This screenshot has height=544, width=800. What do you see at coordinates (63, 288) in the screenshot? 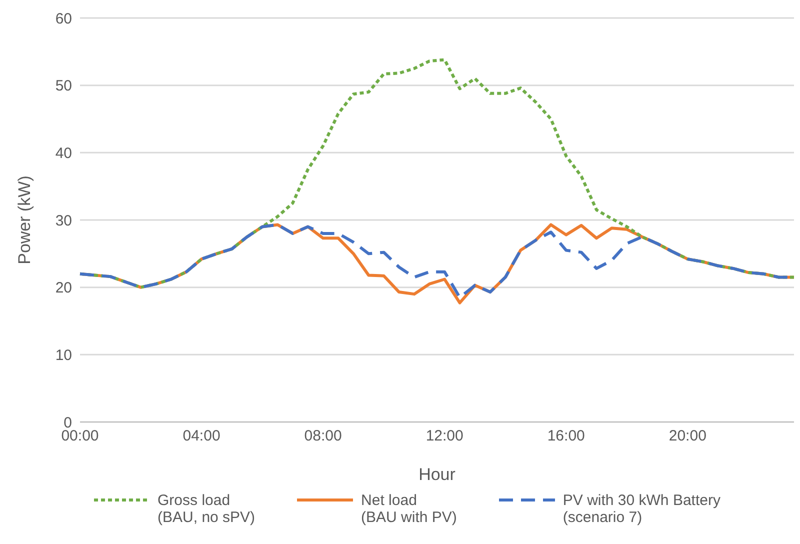
I see `y-tick-label: 20` at bounding box center [63, 288].